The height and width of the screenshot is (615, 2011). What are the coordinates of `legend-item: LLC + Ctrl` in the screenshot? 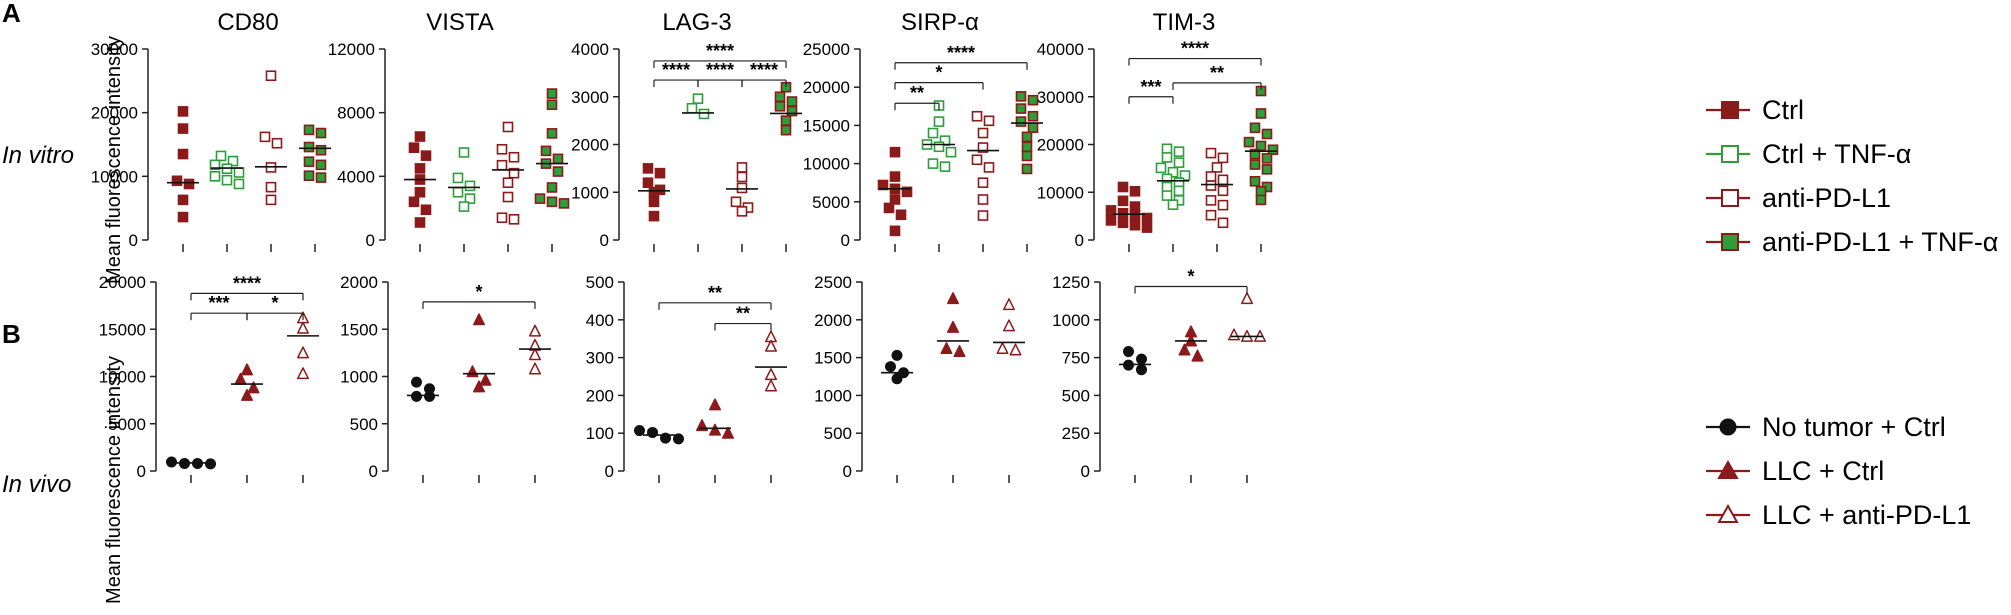 It's located at (1795, 471).